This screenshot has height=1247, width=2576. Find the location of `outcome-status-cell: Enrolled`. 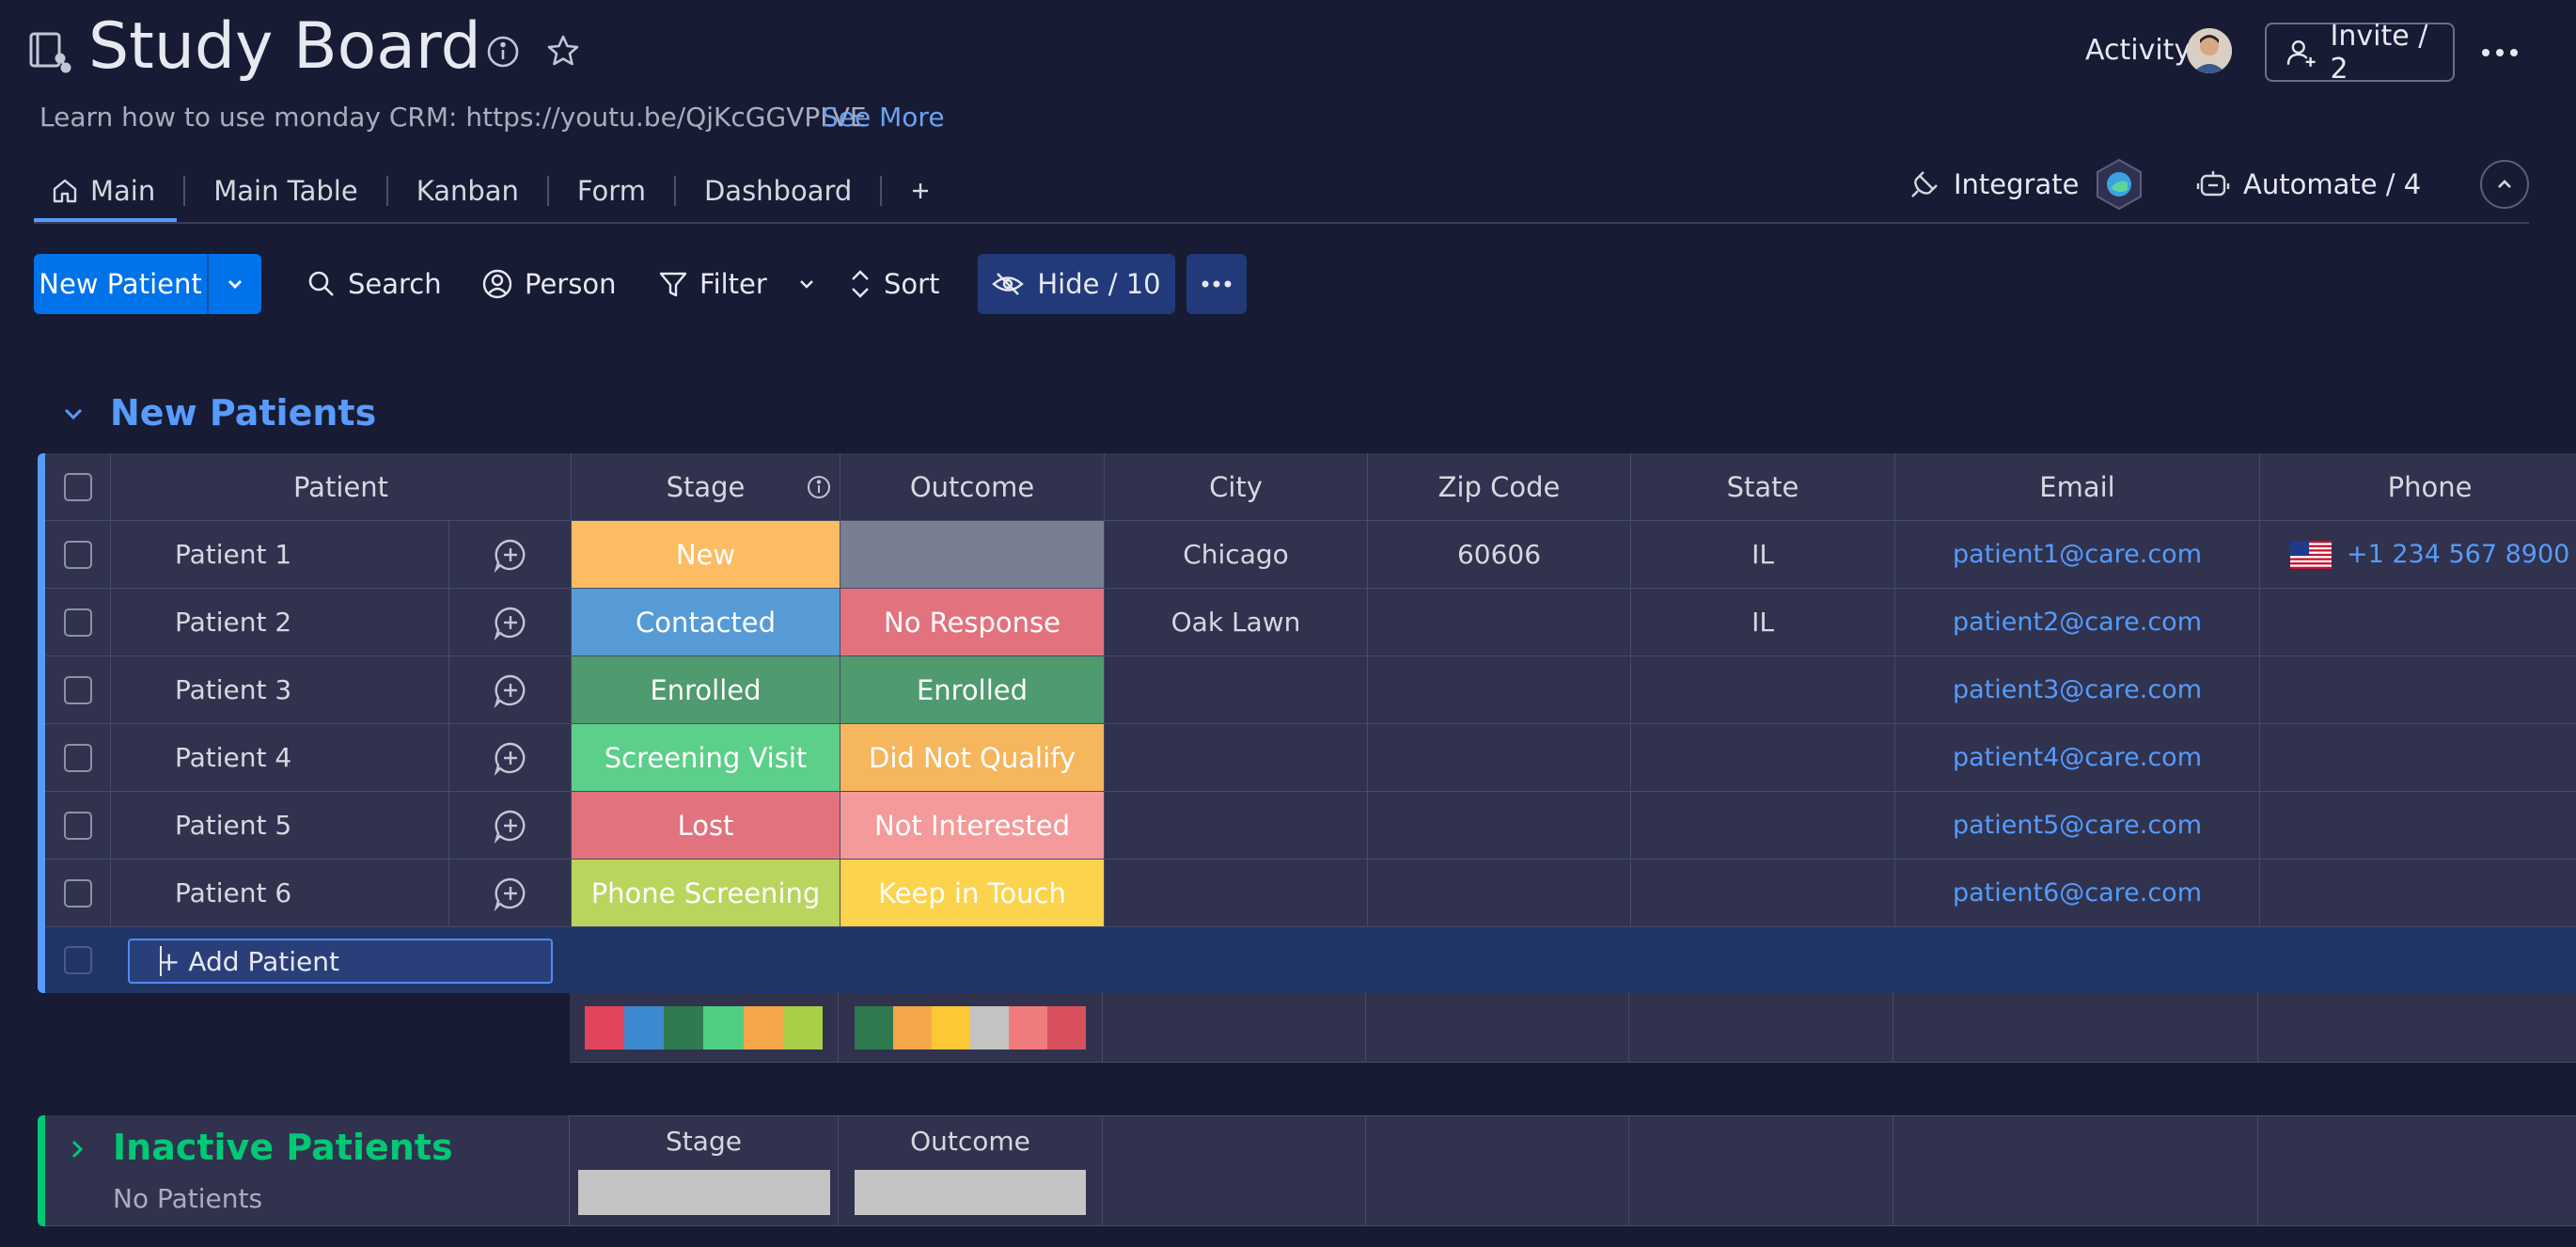

outcome-status-cell: Enrolled is located at coordinates (972, 690).